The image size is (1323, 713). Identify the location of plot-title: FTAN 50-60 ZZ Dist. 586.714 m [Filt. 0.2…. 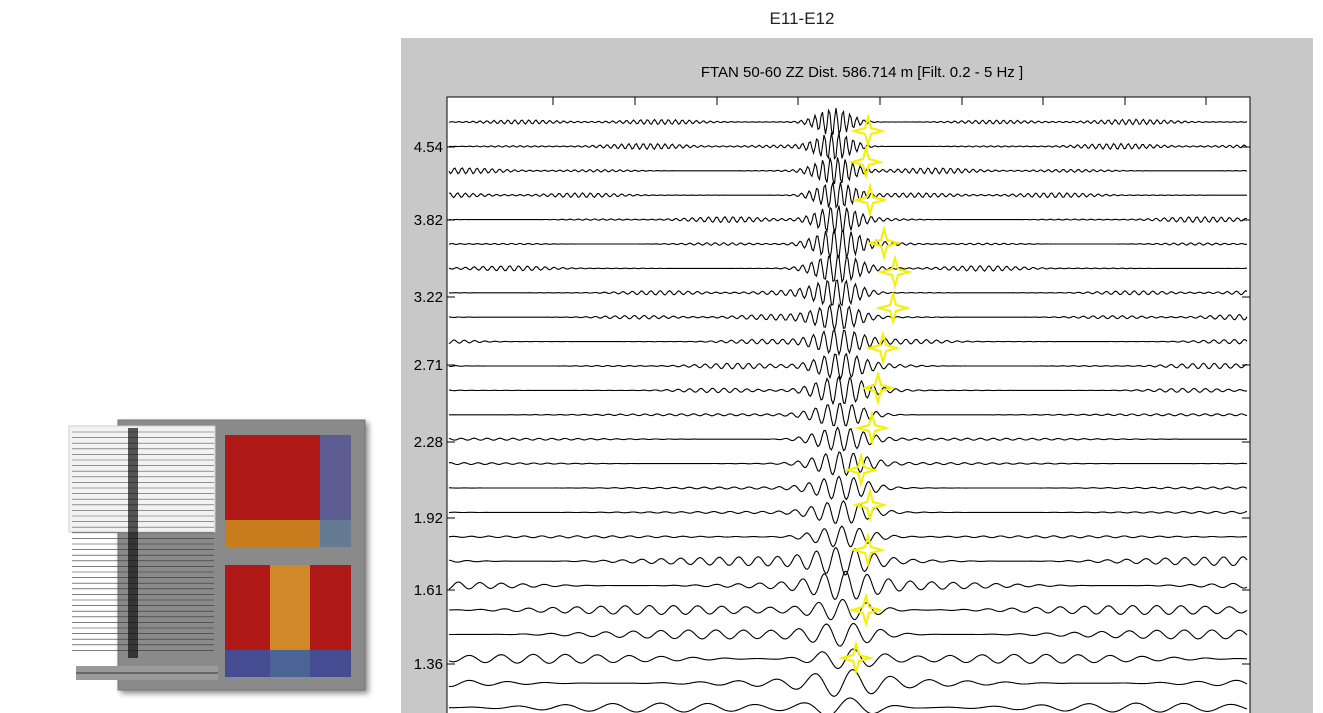
(862, 72).